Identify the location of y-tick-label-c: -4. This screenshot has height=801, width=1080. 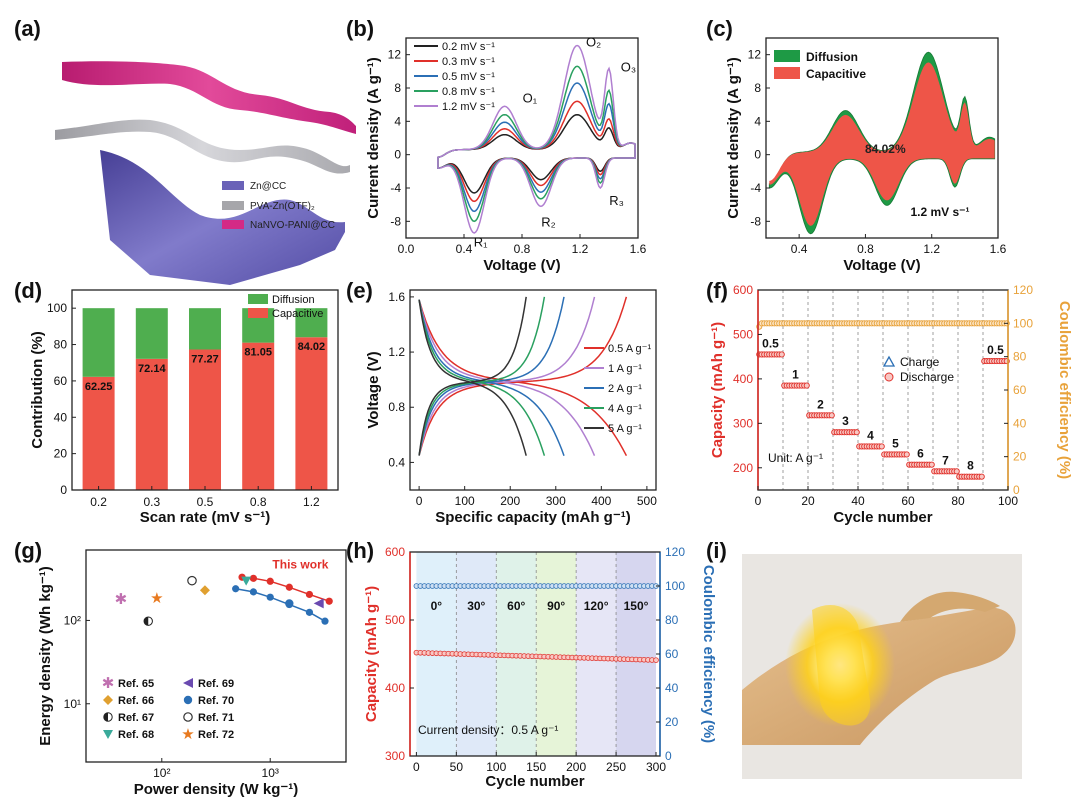
(755, 188).